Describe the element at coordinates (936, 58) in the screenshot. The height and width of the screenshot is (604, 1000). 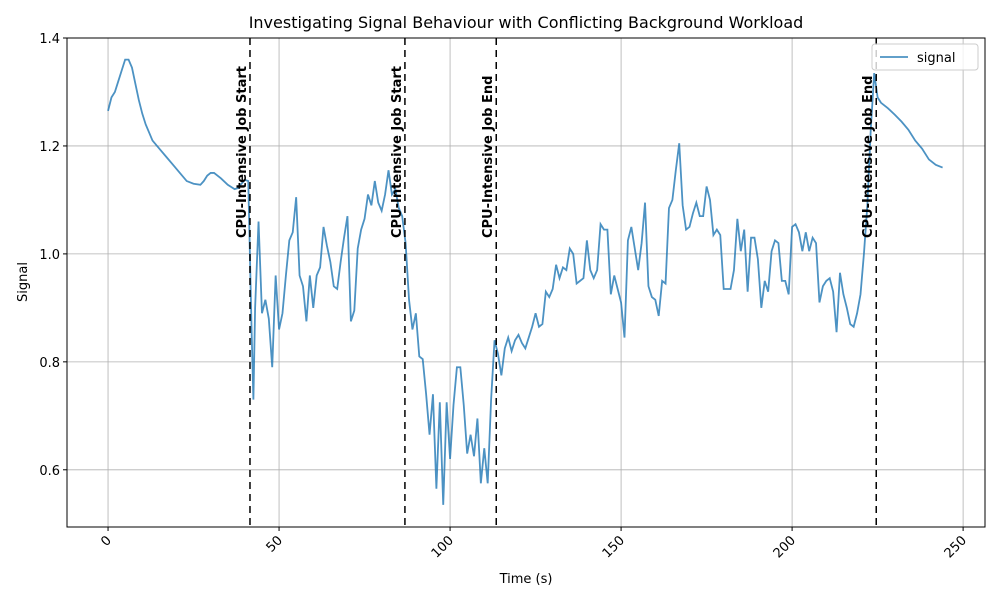
I see `legend-label: signal` at that location.